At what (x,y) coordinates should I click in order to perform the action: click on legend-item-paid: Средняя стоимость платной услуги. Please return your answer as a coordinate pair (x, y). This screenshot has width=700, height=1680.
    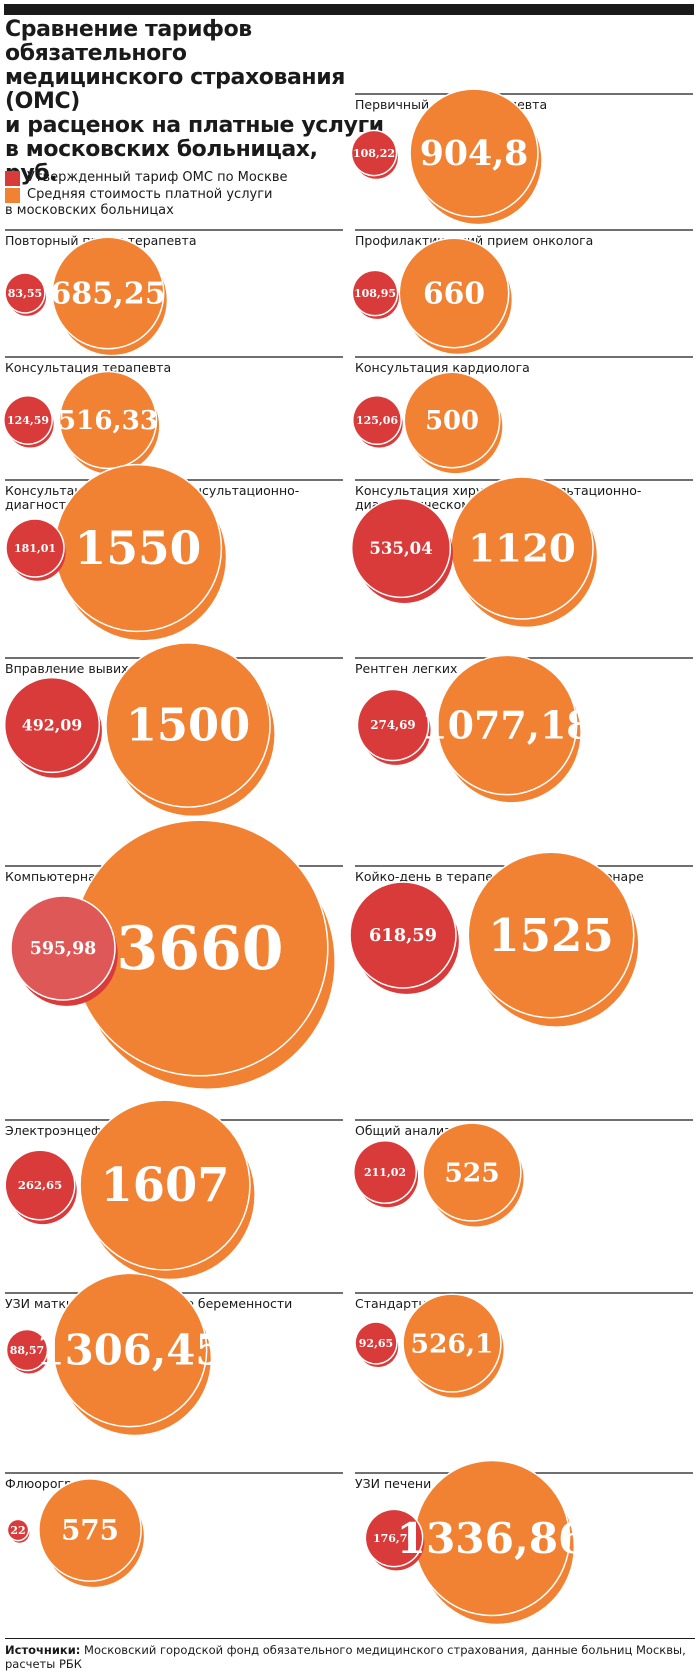
    Looking at the image, I should click on (175, 195).